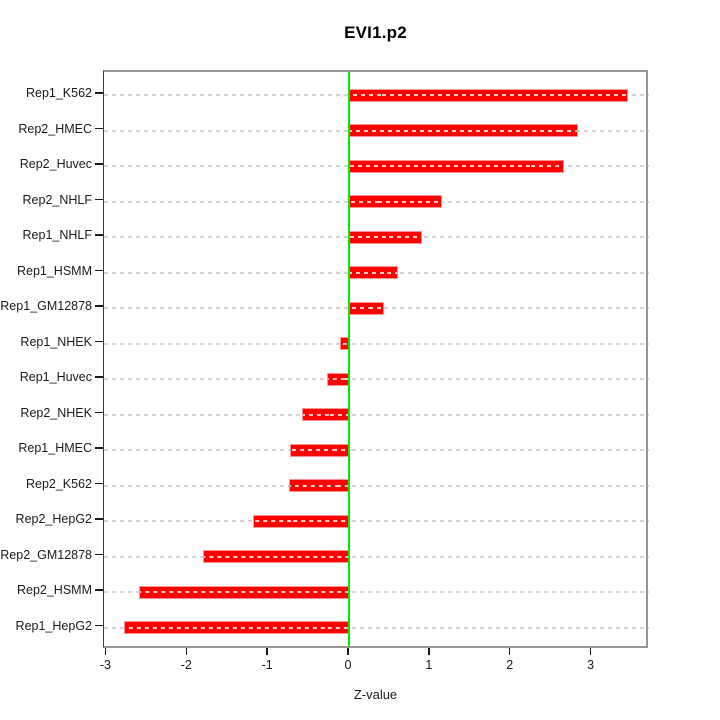  Describe the element at coordinates (510, 665) in the screenshot. I see `x-axis-tick-label: 2` at that location.